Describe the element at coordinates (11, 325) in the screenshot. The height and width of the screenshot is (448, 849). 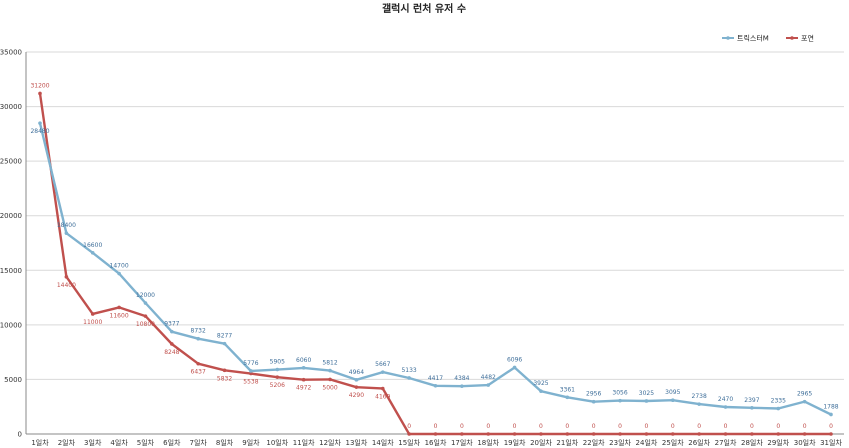
I see `y-tick-label: 10000` at that location.